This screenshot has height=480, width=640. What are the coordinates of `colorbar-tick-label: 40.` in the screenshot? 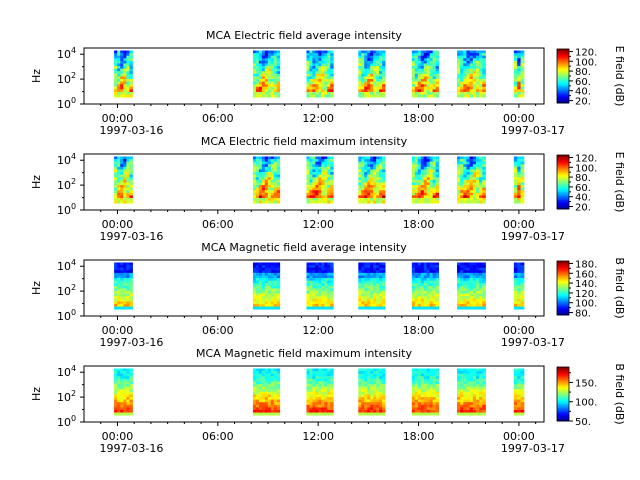 It's located at (583, 198).